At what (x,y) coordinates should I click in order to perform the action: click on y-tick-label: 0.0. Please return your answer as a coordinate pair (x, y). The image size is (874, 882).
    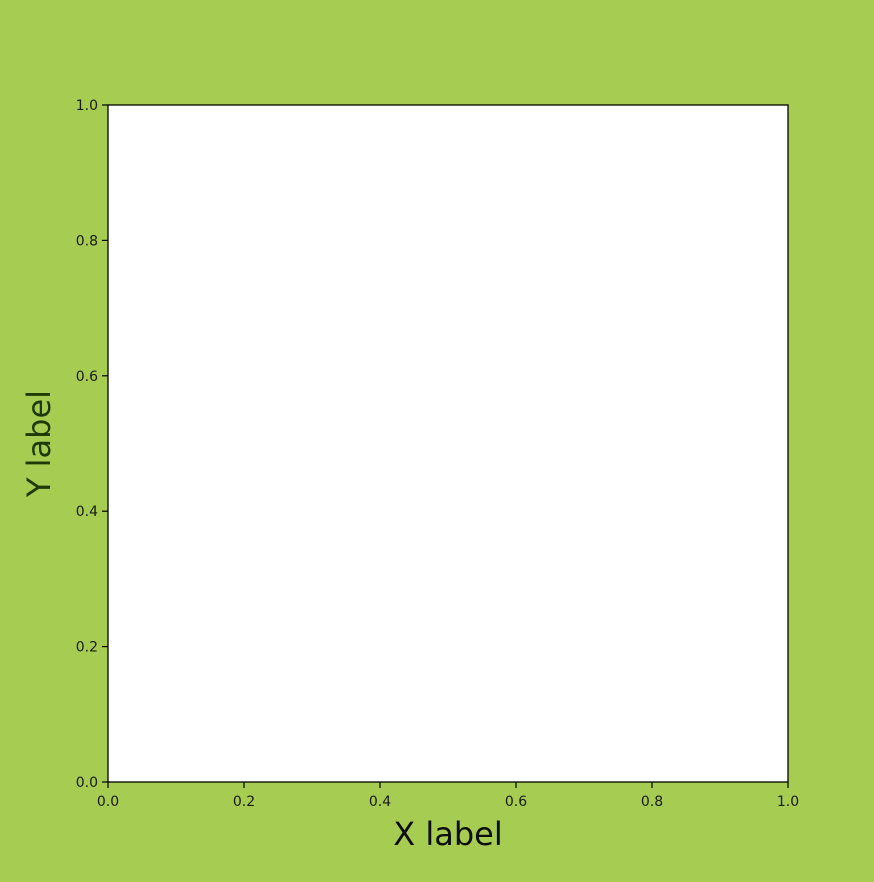
    Looking at the image, I should click on (87, 783).